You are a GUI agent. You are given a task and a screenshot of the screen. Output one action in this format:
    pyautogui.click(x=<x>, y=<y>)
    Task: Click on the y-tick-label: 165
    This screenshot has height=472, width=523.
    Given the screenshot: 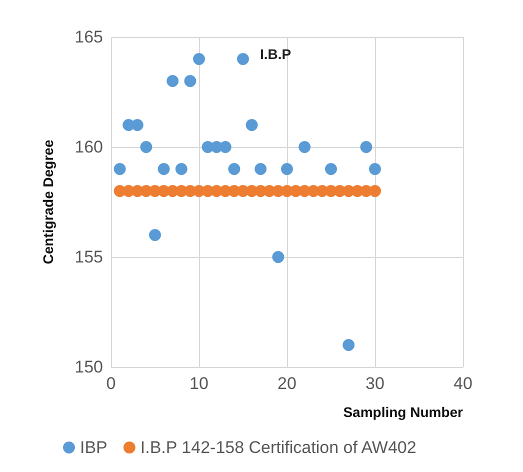 What is the action you would take?
    pyautogui.click(x=88, y=37)
    